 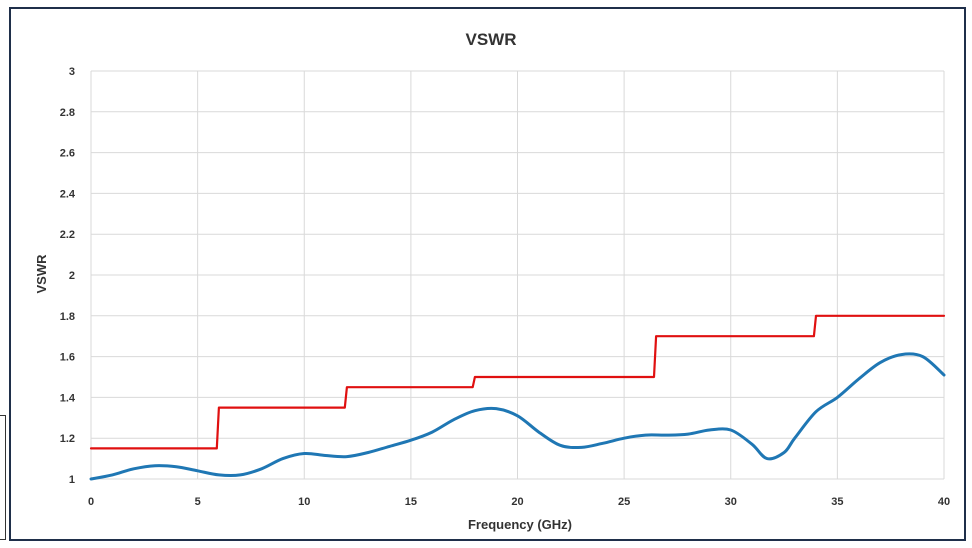 I want to click on y-tick-label: 2.6, so click(x=67, y=154).